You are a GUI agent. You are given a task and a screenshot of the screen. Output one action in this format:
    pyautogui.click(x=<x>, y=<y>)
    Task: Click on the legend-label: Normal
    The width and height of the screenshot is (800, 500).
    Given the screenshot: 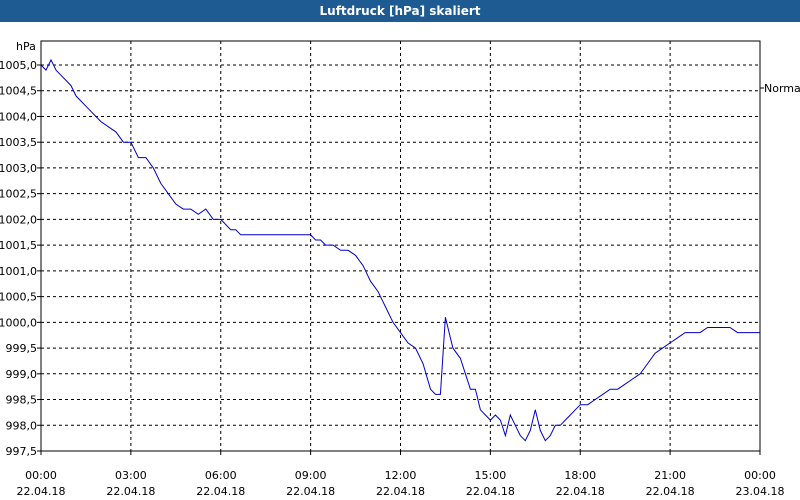 What is the action you would take?
    pyautogui.click(x=782, y=88)
    